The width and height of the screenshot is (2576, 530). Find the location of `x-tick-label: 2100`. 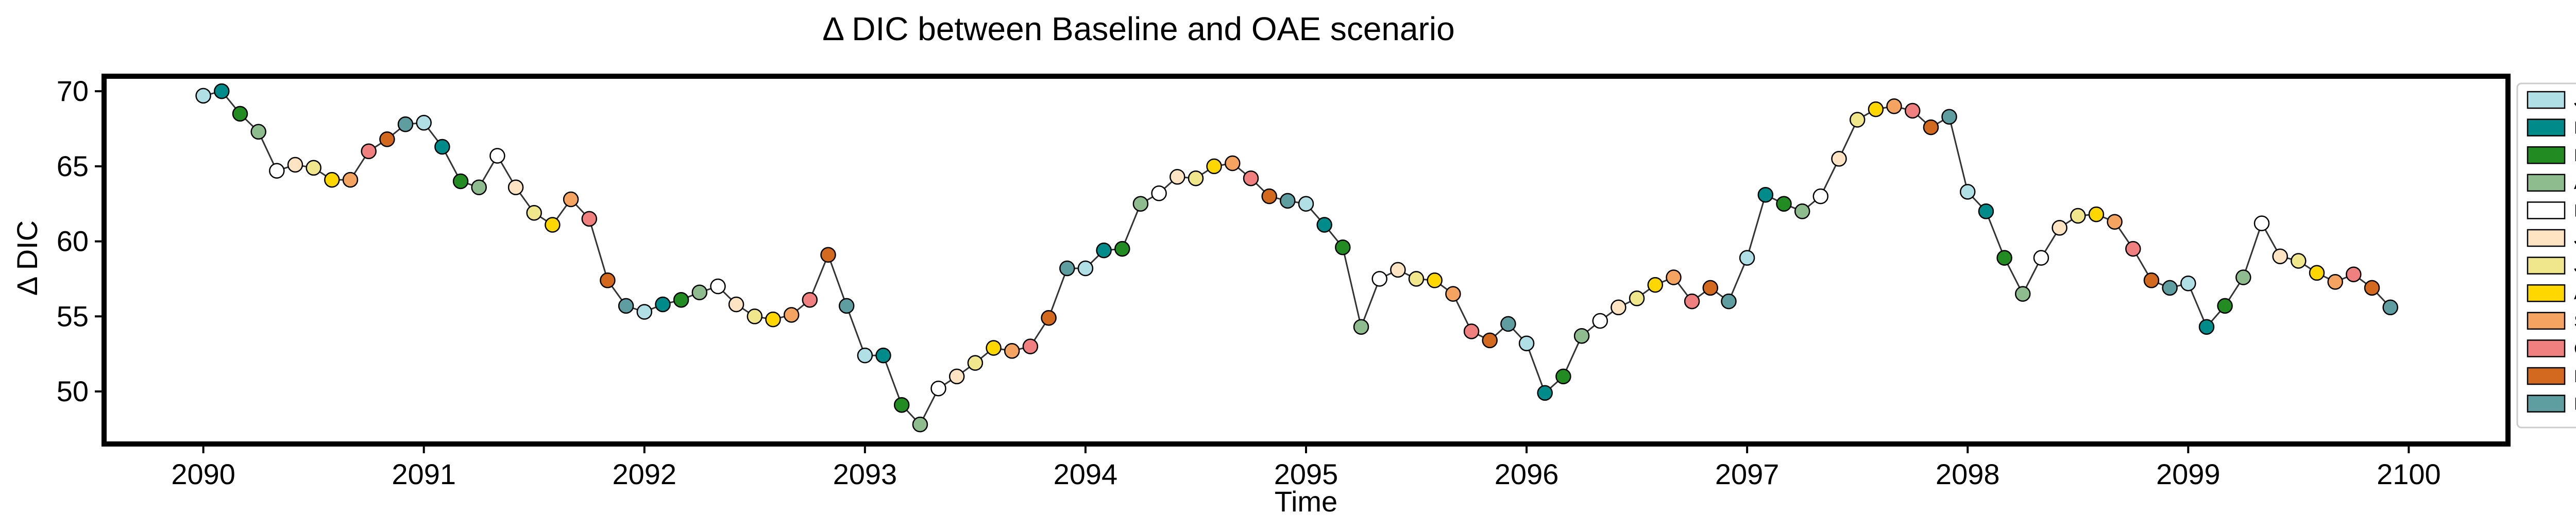

x-tick-label: 2100 is located at coordinates (2409, 474).